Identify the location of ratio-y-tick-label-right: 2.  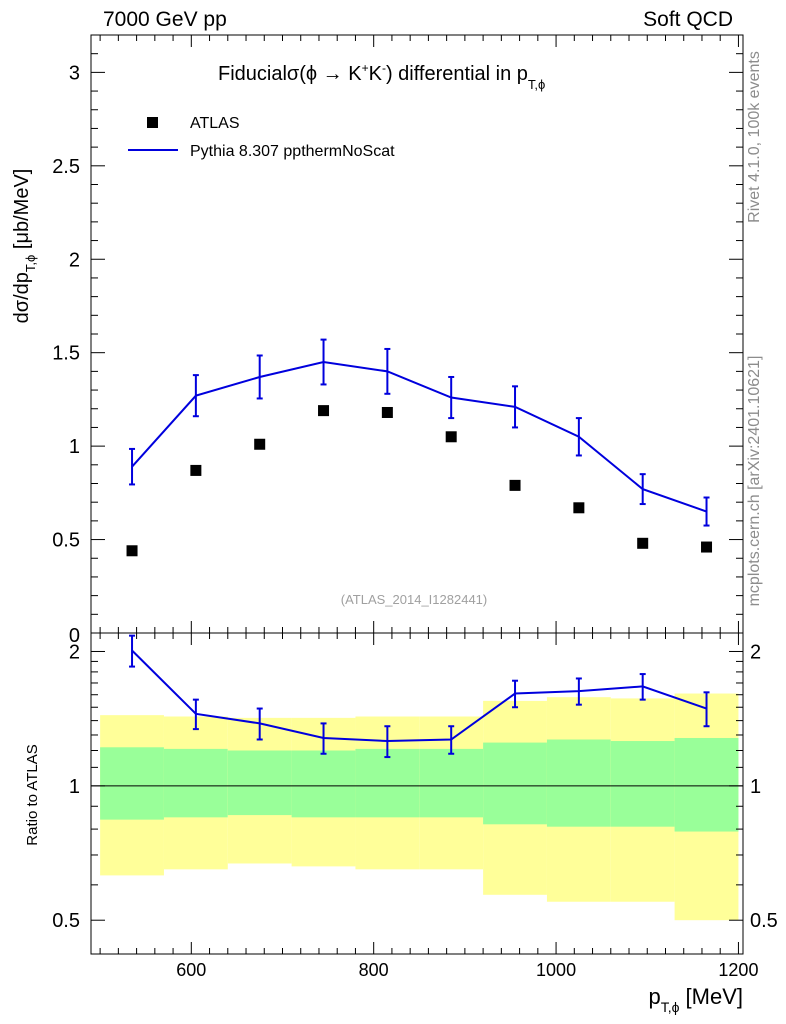
(755, 652).